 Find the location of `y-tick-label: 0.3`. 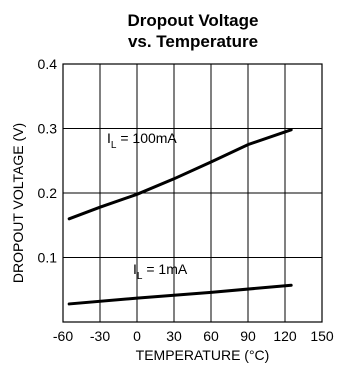

y-tick-label: 0.3 is located at coordinates (48, 129).